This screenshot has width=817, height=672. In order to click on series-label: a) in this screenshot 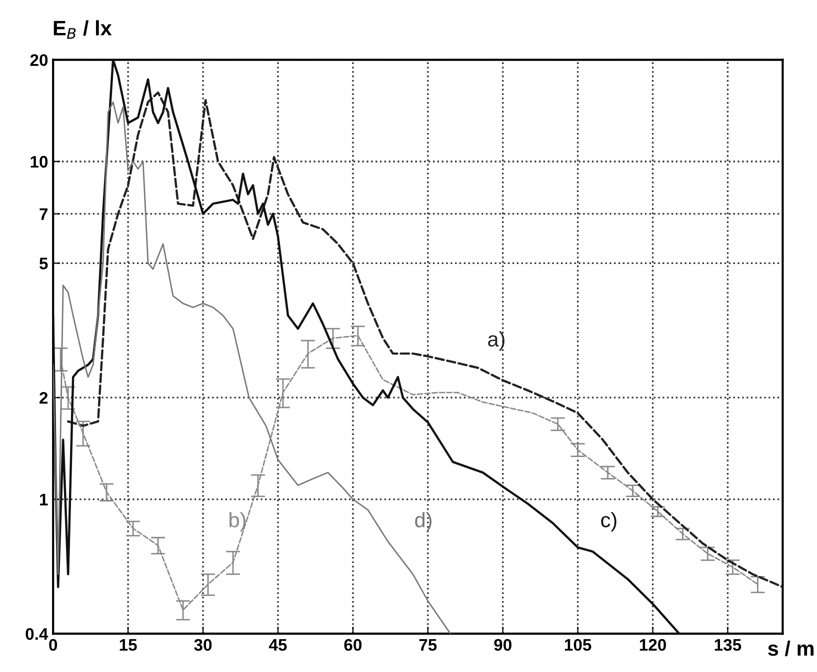, I will do `click(496, 341)`.